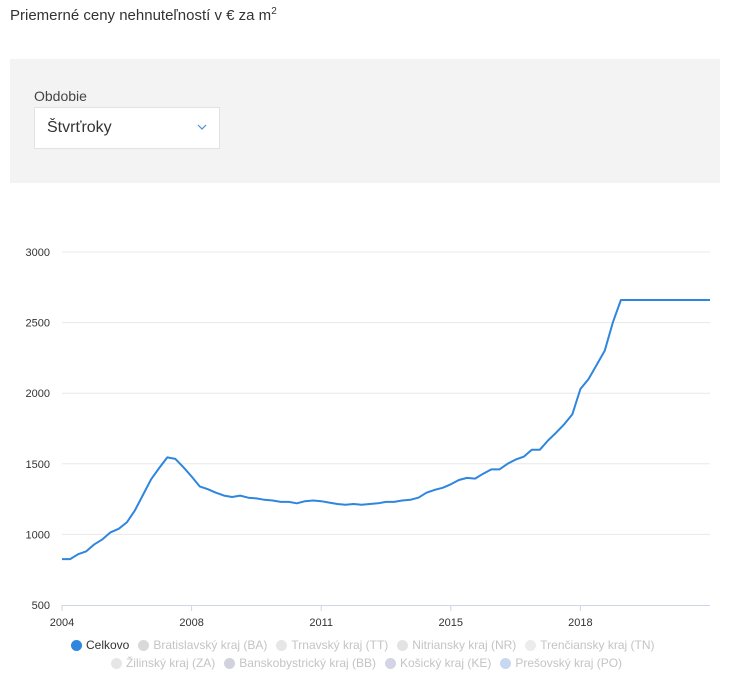 The image size is (744, 686). What do you see at coordinates (321, 623) in the screenshot?
I see `x-tick-label: 2011` at bounding box center [321, 623].